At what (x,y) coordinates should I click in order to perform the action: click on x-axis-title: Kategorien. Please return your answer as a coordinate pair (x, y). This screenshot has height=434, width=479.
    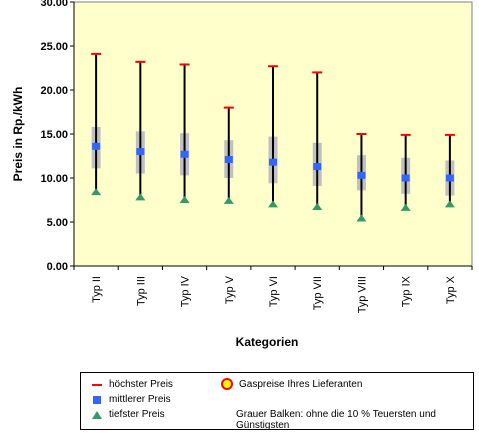
    Looking at the image, I should click on (267, 342).